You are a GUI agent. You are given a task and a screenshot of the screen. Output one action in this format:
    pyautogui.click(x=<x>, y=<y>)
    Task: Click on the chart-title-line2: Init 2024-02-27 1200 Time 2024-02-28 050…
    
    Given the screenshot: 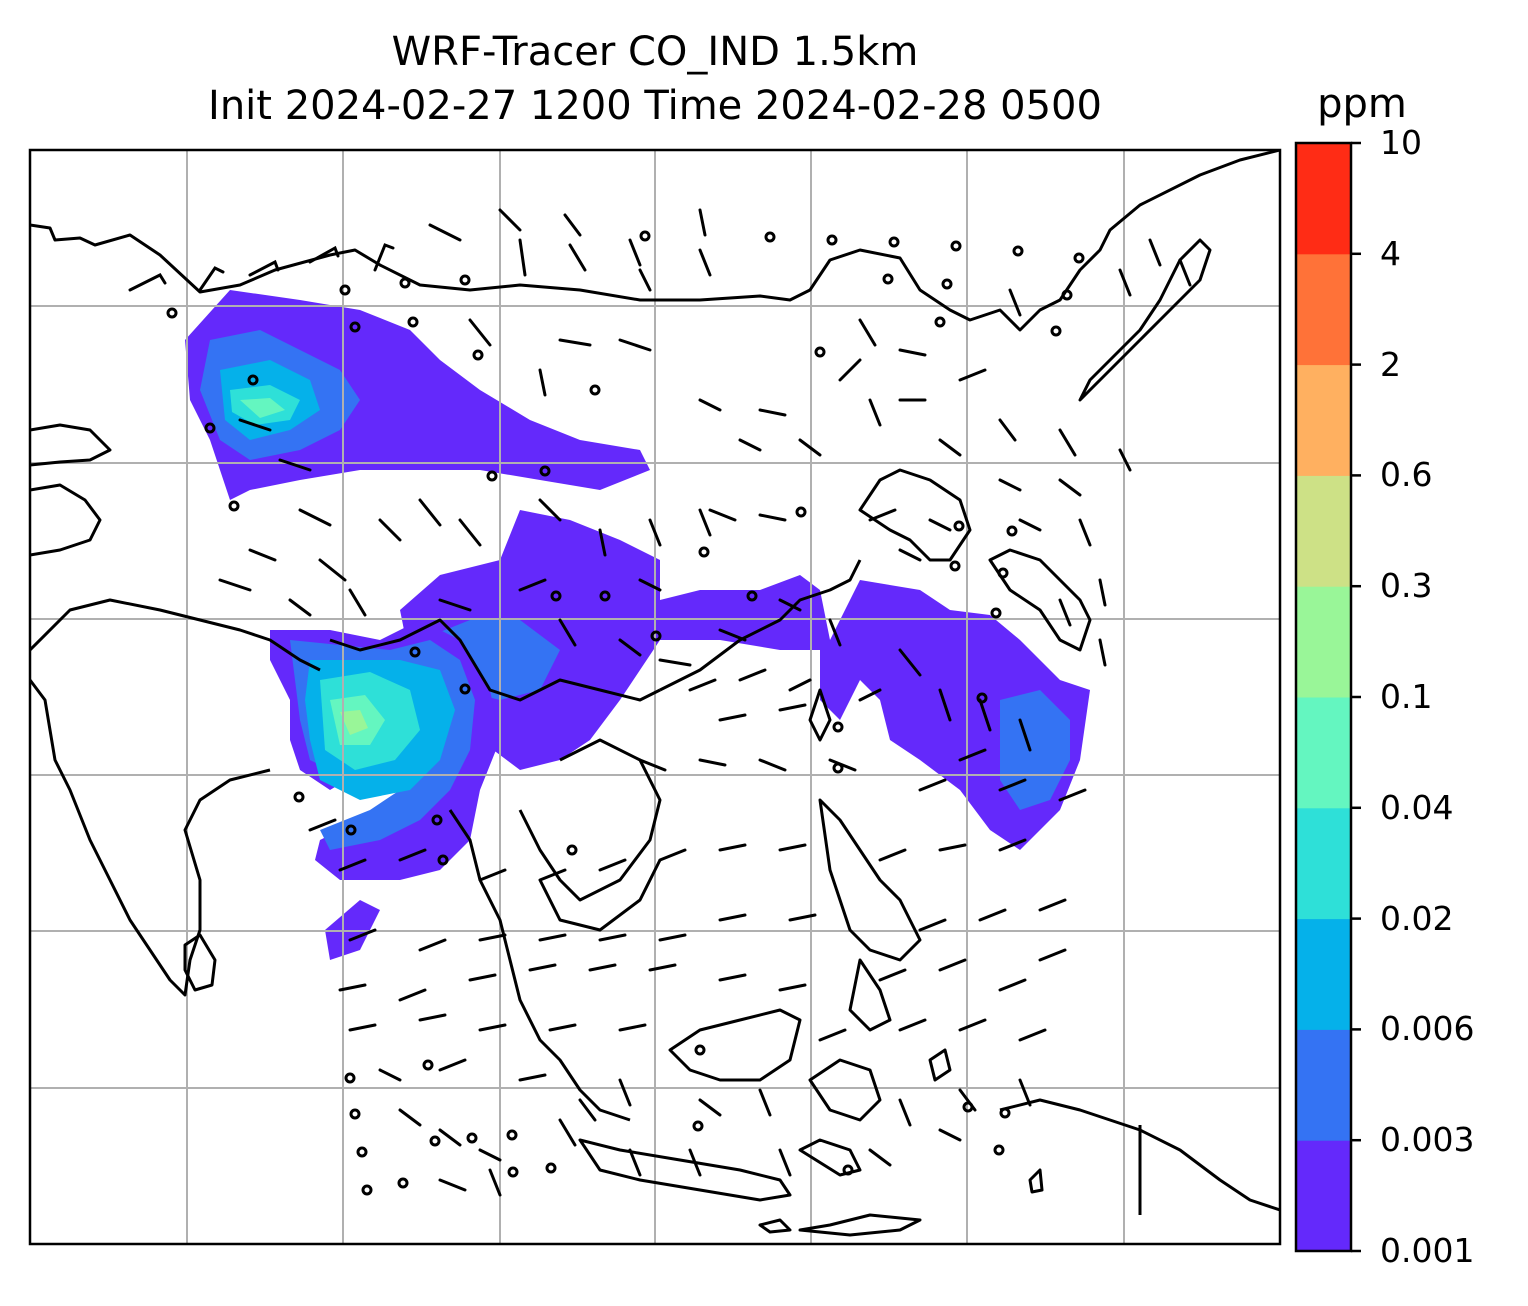 What is the action you would take?
    pyautogui.click(x=655, y=106)
    